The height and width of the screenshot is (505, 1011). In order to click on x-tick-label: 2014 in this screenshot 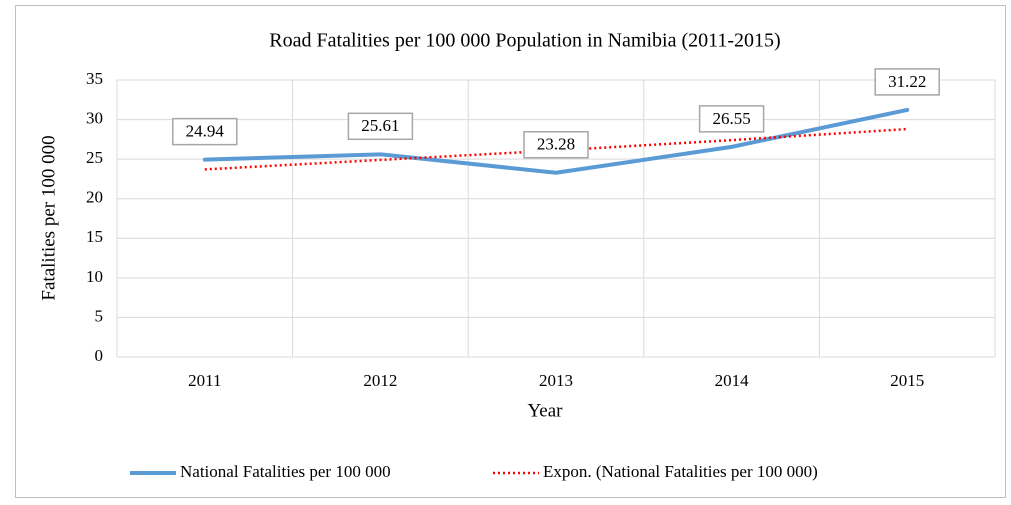, I will do `click(732, 380)`.